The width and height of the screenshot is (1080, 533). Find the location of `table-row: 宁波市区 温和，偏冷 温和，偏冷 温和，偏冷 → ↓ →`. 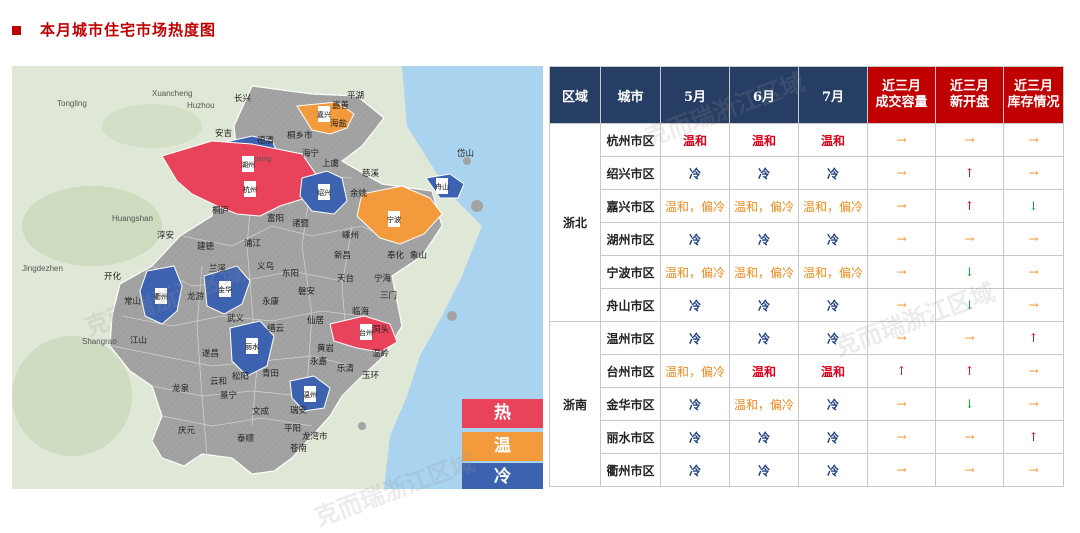

table-row: 宁波市区 温和，偏冷 温和，偏冷 温和，偏冷 → ↓ → is located at coordinates (807, 272).